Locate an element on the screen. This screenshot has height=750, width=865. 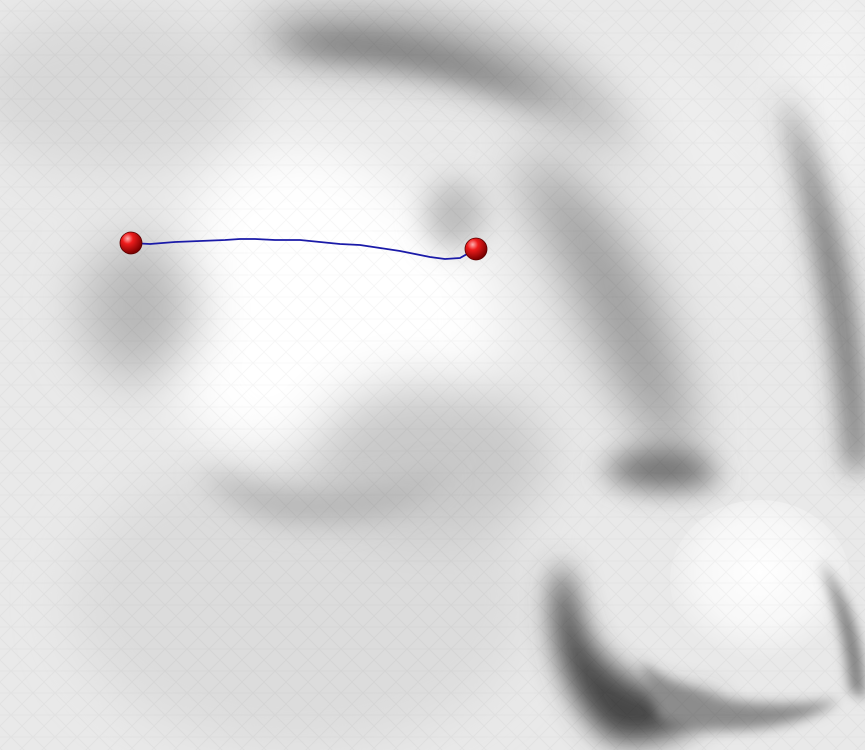
geodesic-path is located at coordinates (303, 249).